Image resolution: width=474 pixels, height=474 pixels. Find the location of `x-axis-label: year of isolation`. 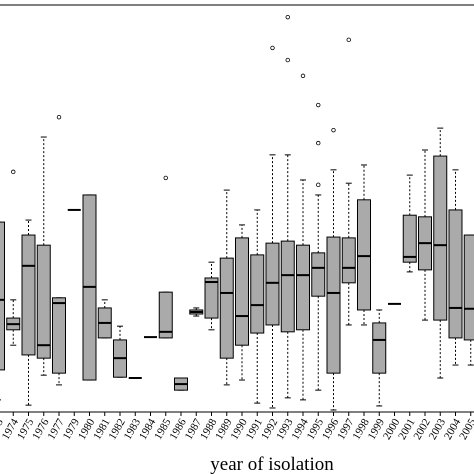

x-axis-label: year of isolation is located at coordinates (272, 464).